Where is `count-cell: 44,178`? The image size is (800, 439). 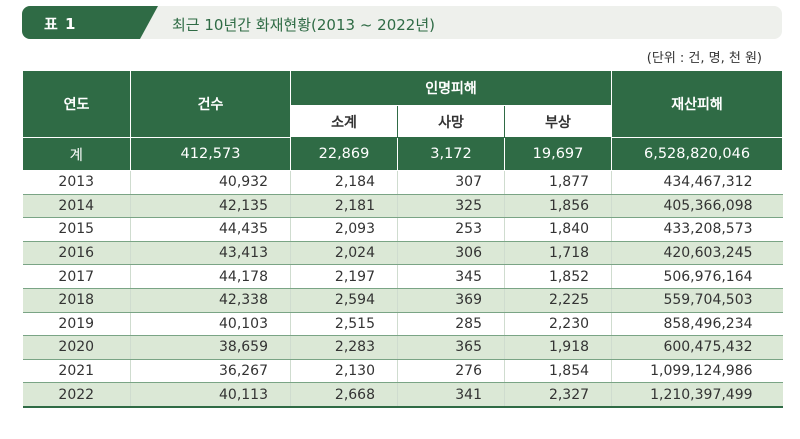 count-cell: 44,178 is located at coordinates (210, 276).